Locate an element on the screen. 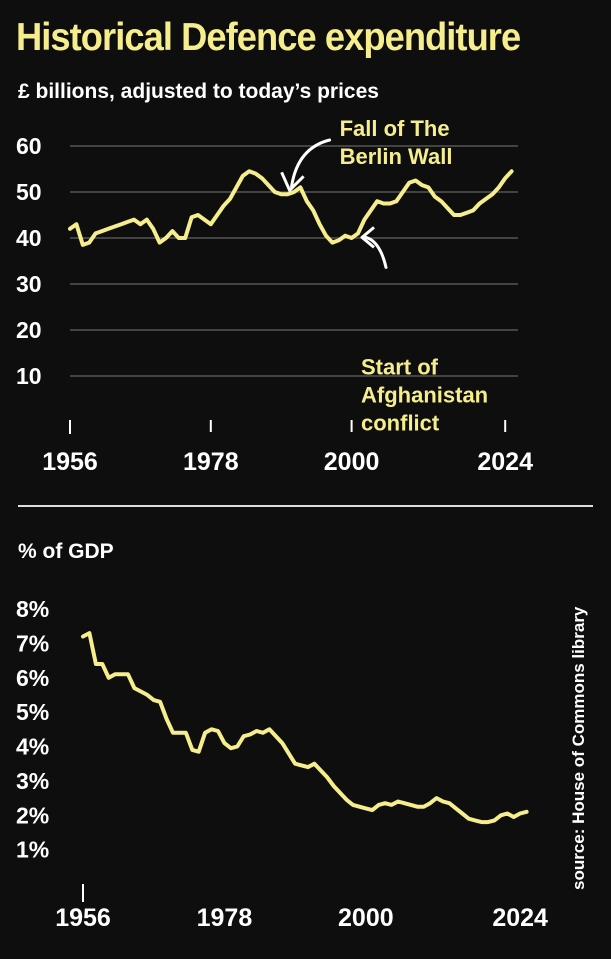  y-tick-label: 8% is located at coordinates (32, 609).